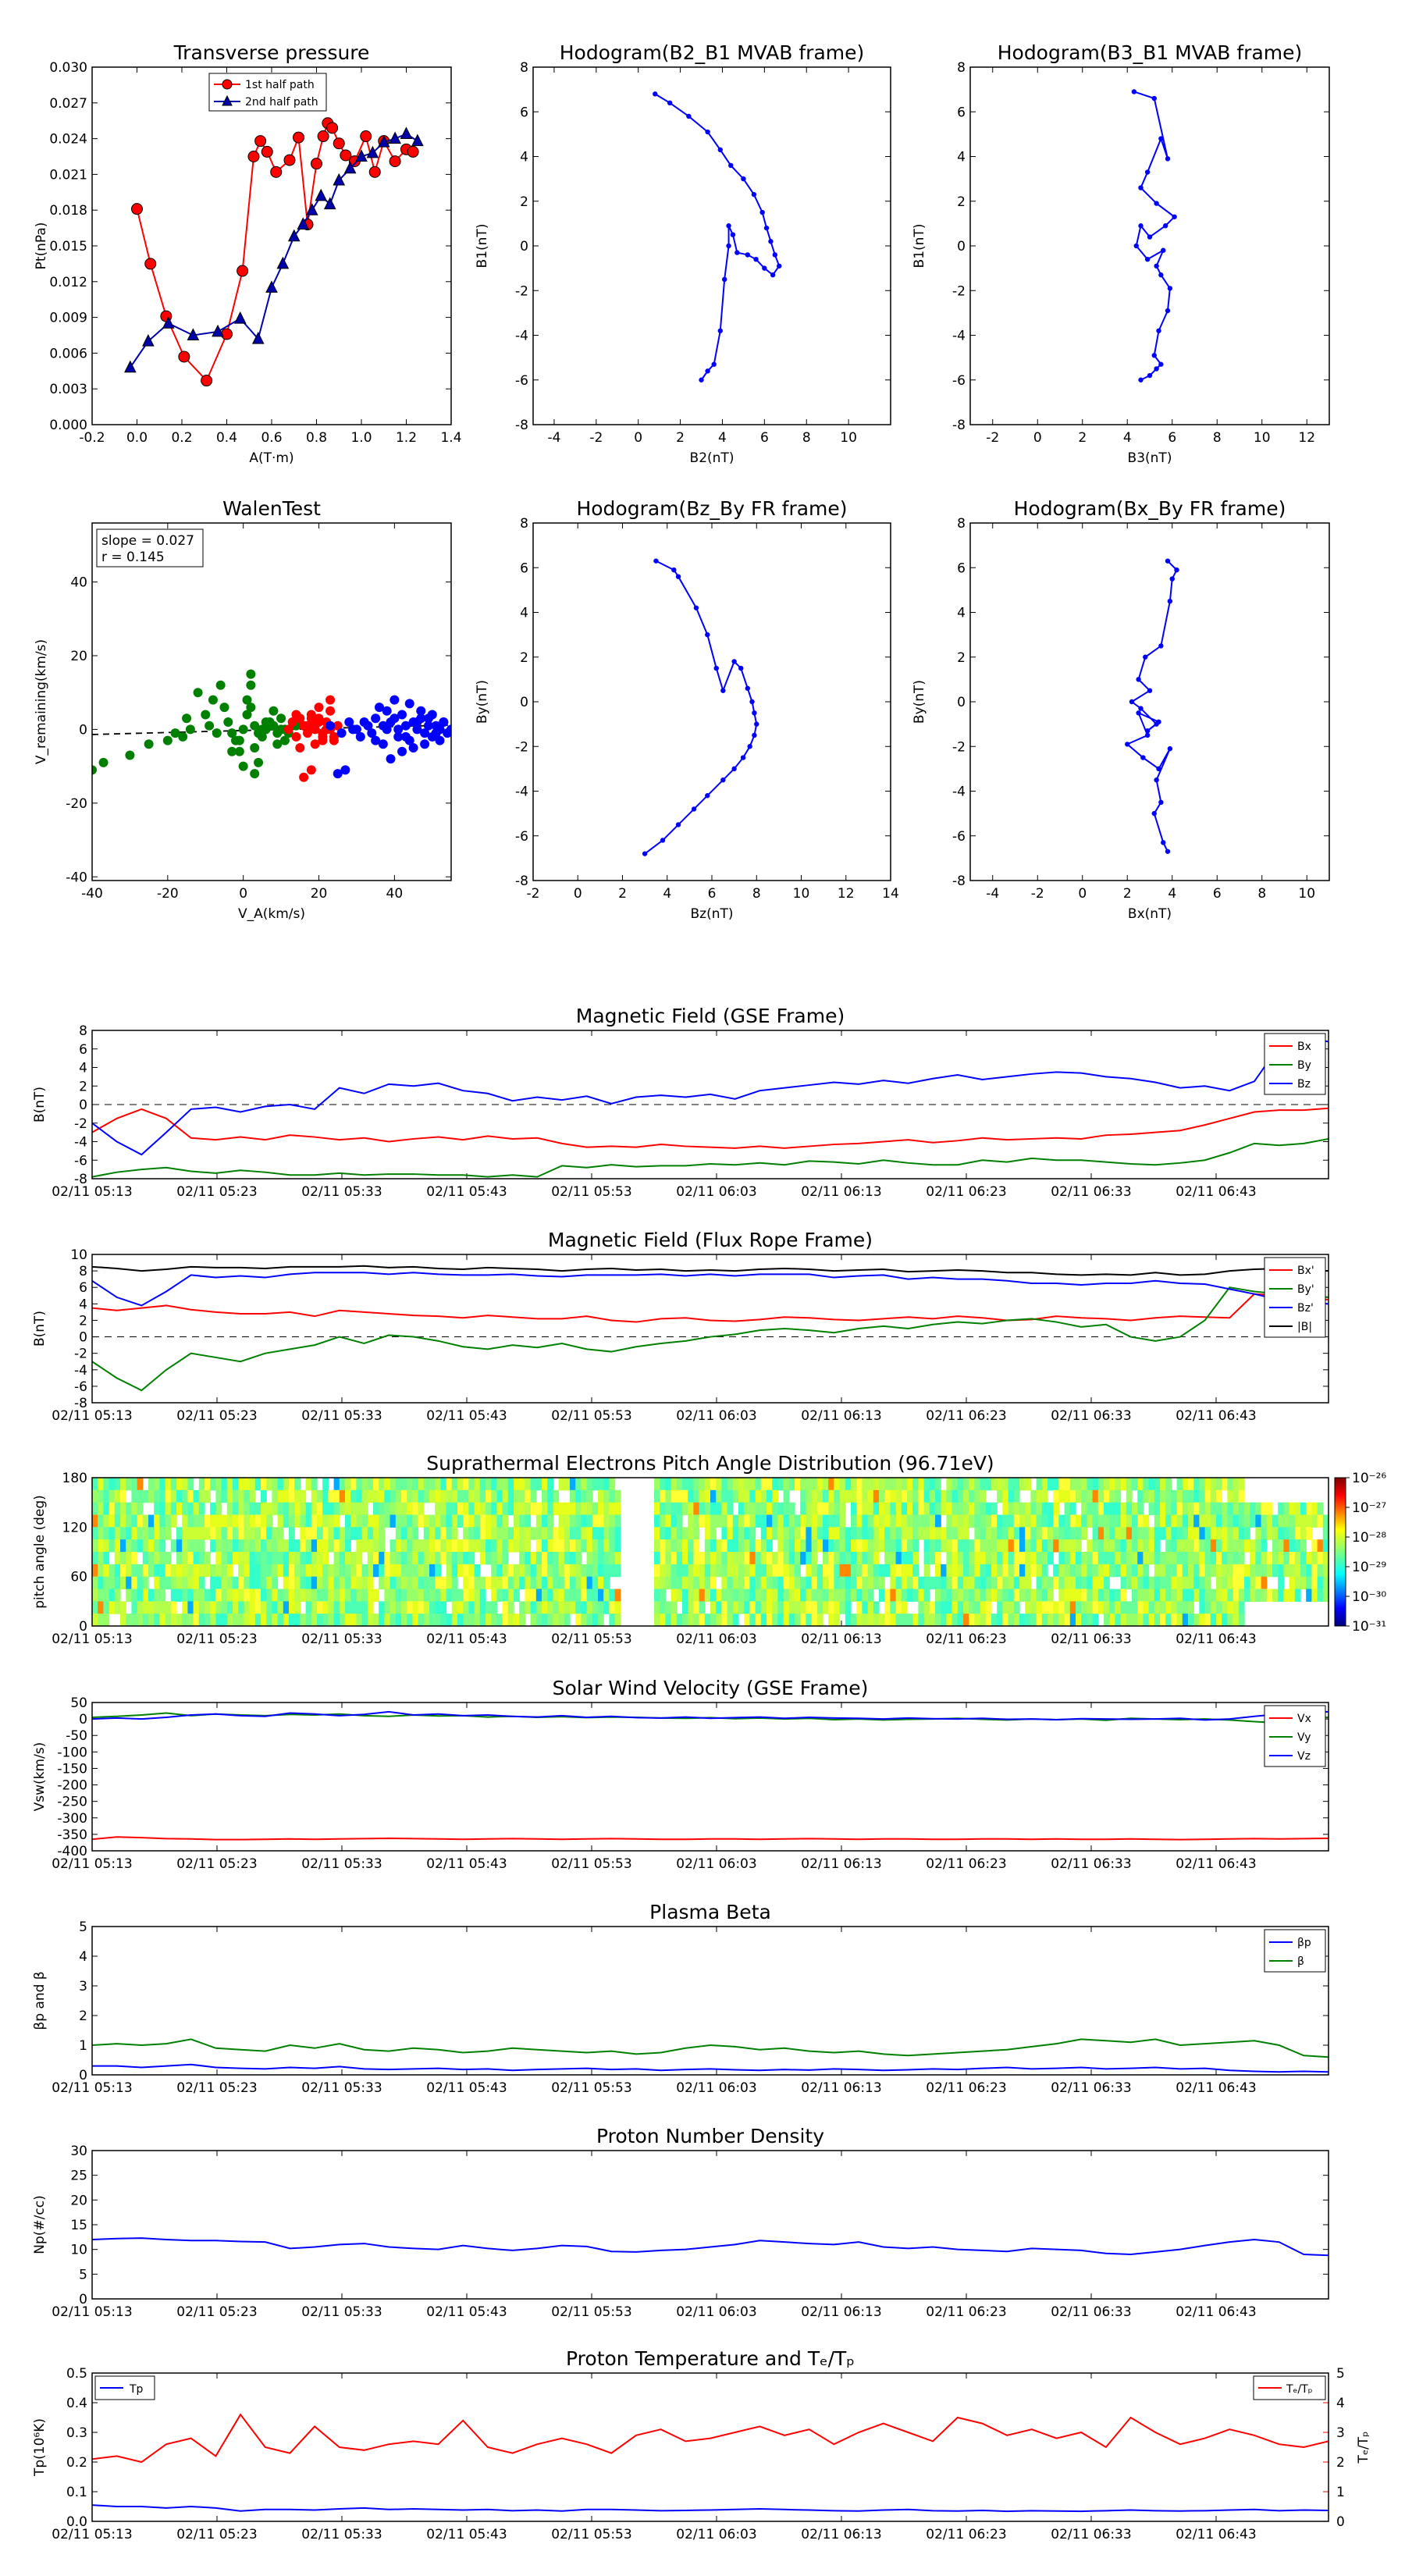 This screenshot has width=1405, height=2576. Describe the element at coordinates (40, 1329) in the screenshot. I see `y-axis-label: B(nT)` at that location.